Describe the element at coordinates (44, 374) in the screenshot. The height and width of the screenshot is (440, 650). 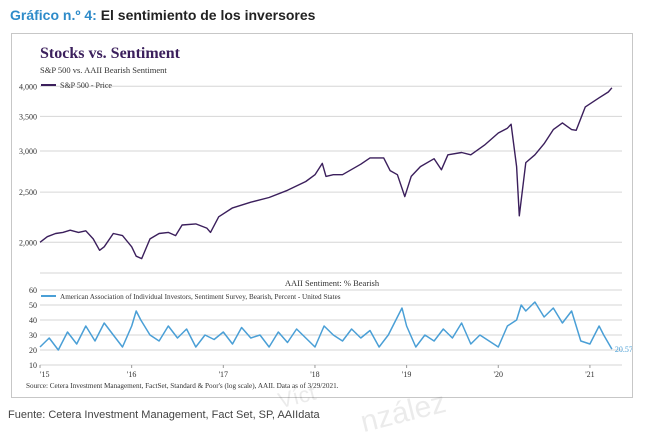
I see `x-axis-year-label: '15` at that location.